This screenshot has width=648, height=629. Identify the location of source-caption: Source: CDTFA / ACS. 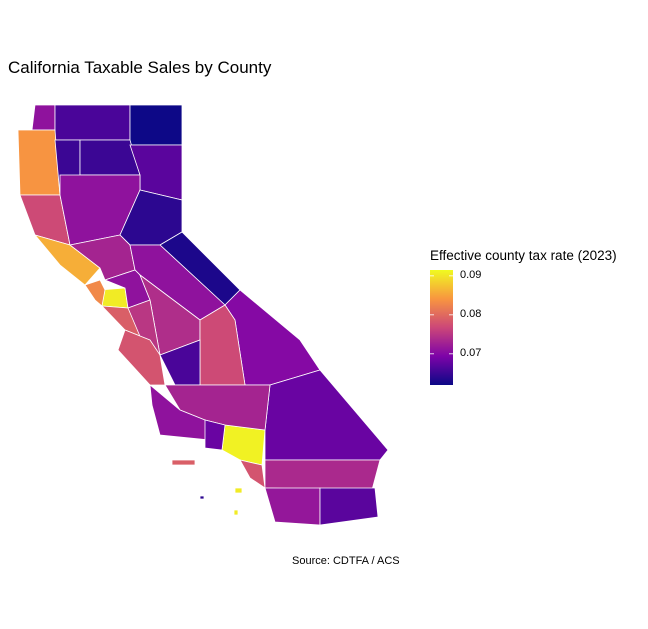
(346, 561).